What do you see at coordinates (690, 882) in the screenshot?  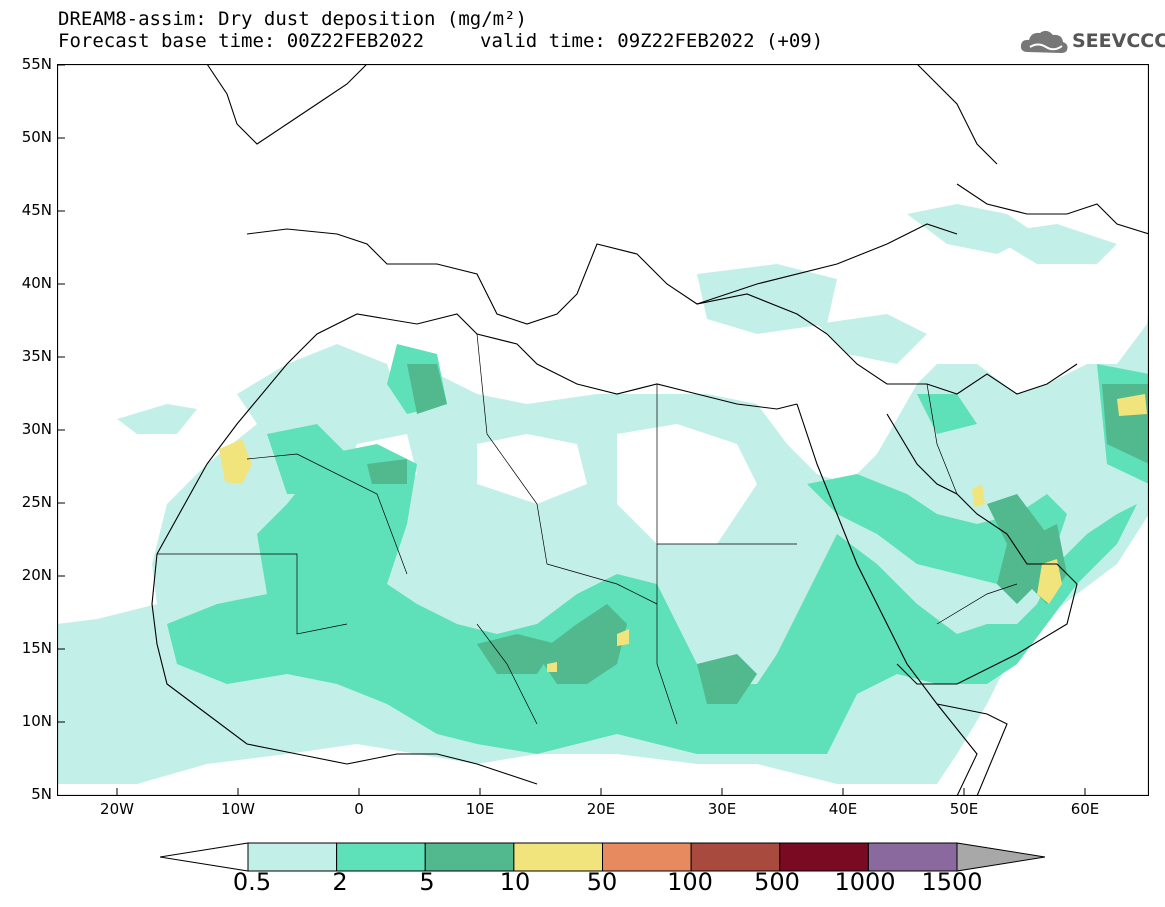 I see `legend-label: 100` at bounding box center [690, 882].